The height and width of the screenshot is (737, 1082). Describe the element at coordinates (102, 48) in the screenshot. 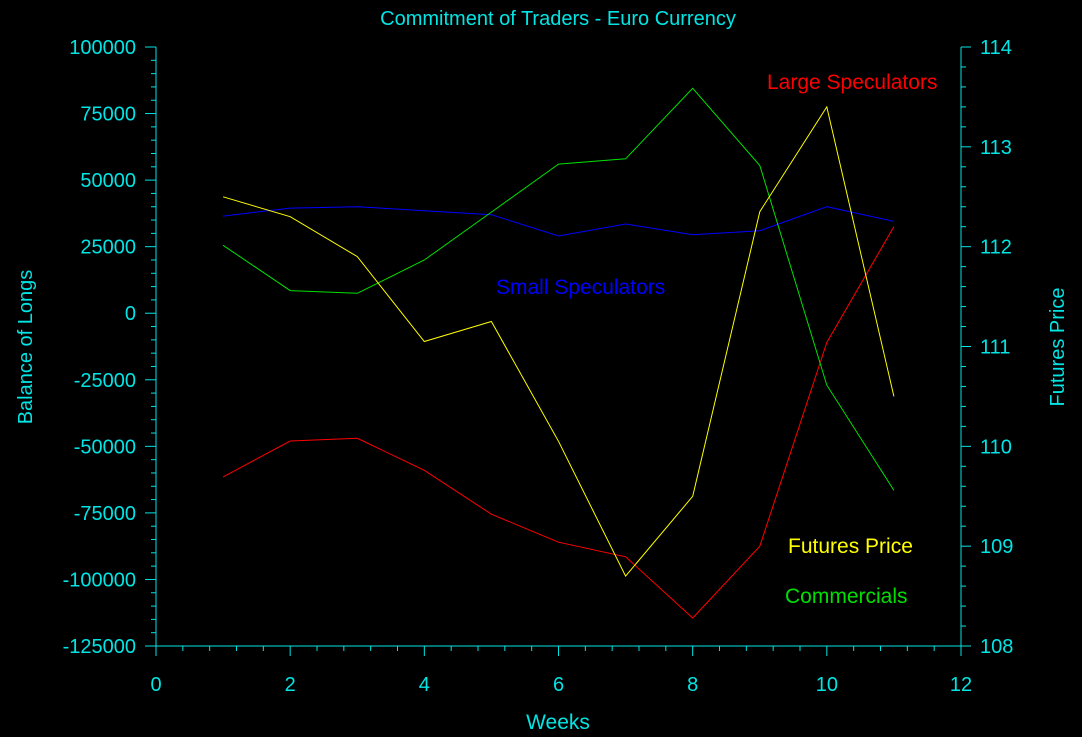

I see `y-left-tick-label: 100000` at that location.